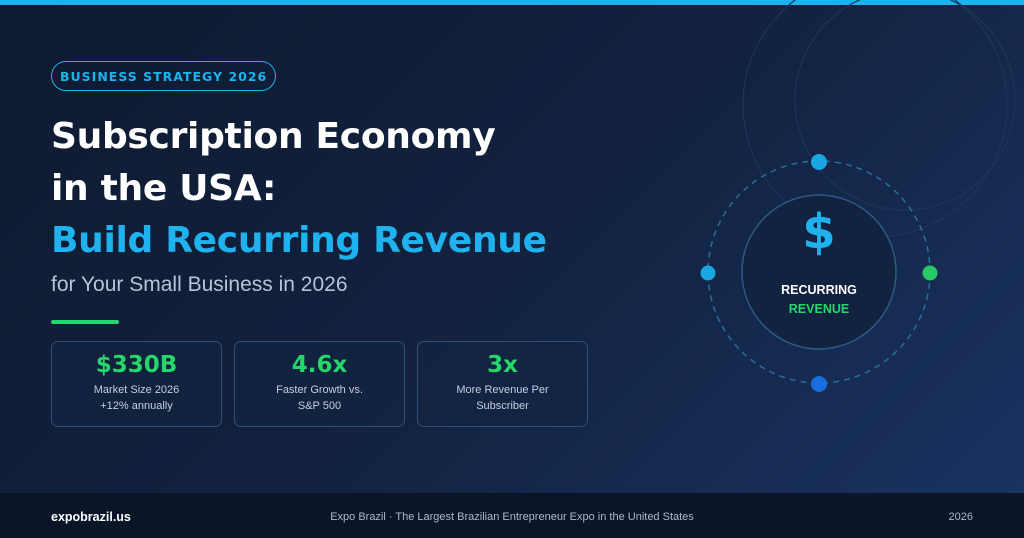 Image resolution: width=1024 pixels, height=538 pixels. I want to click on decorative-ring, so click(905, 105).